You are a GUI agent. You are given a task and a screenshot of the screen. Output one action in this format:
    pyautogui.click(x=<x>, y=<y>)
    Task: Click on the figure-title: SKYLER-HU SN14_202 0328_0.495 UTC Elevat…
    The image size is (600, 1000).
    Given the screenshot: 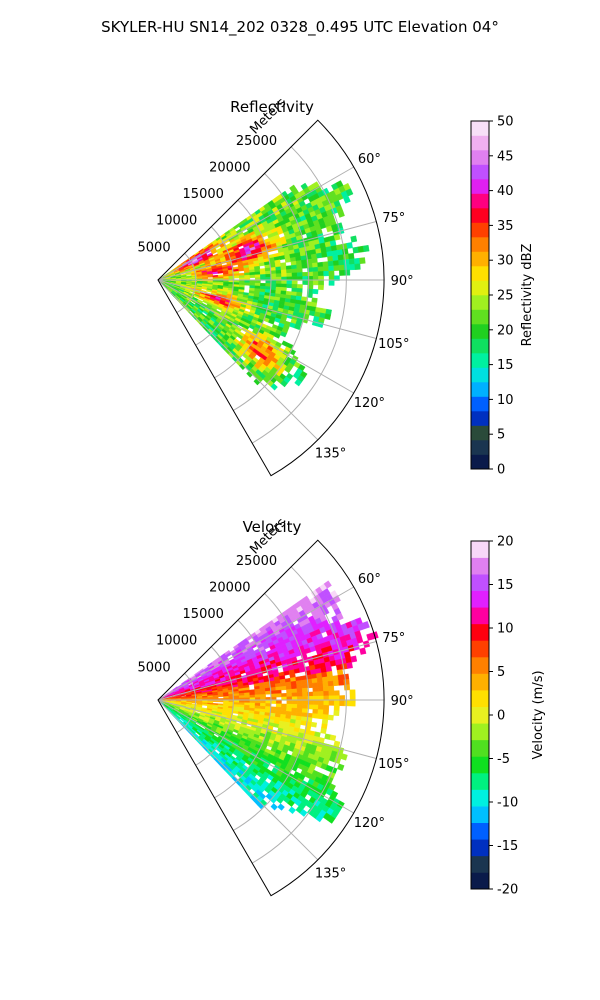 What is the action you would take?
    pyautogui.click(x=300, y=27)
    